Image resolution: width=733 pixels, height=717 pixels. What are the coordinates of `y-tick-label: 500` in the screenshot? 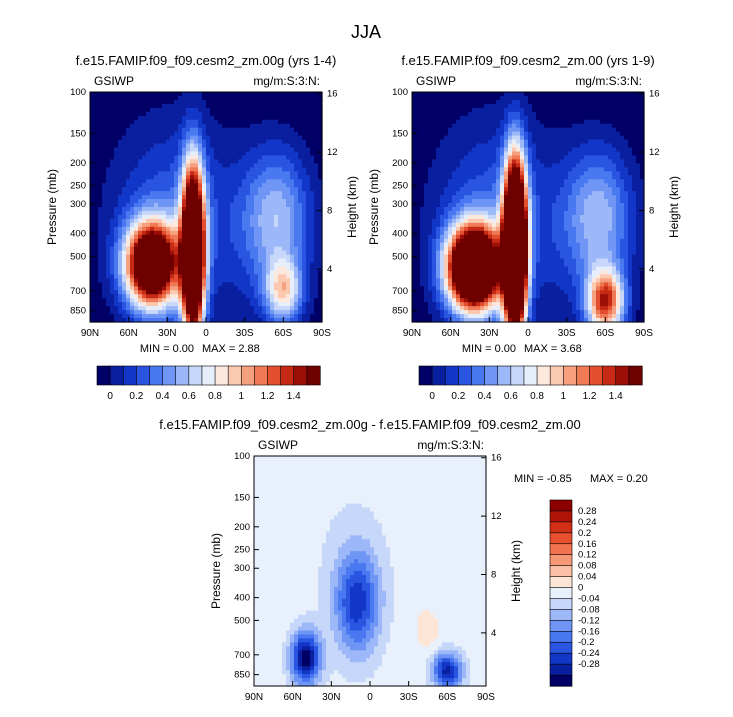 It's located at (78, 256).